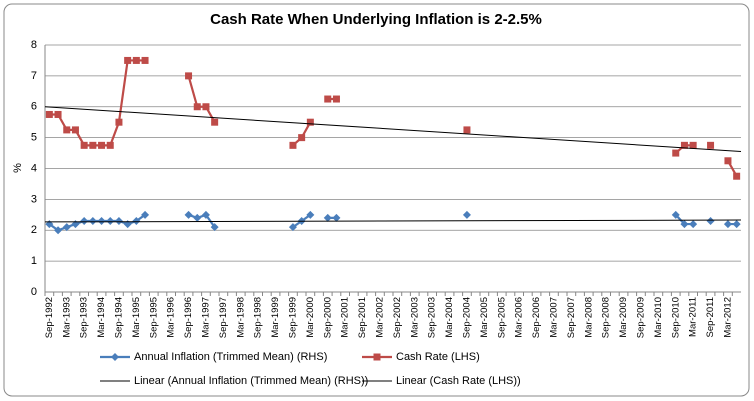 This screenshot has height=401, width=754. I want to click on x-tick-label: Mar-2012, so click(727, 317).